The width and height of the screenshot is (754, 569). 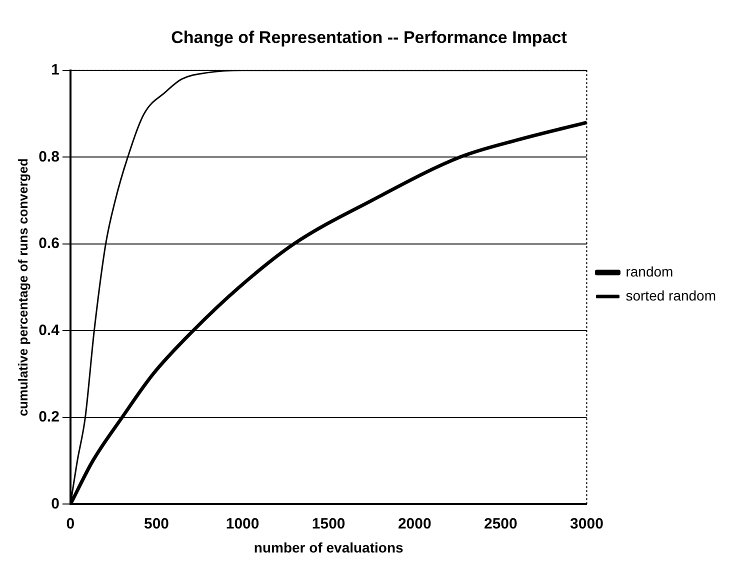 What do you see at coordinates (329, 547) in the screenshot?
I see `x-axis-title: number of evaluations` at bounding box center [329, 547].